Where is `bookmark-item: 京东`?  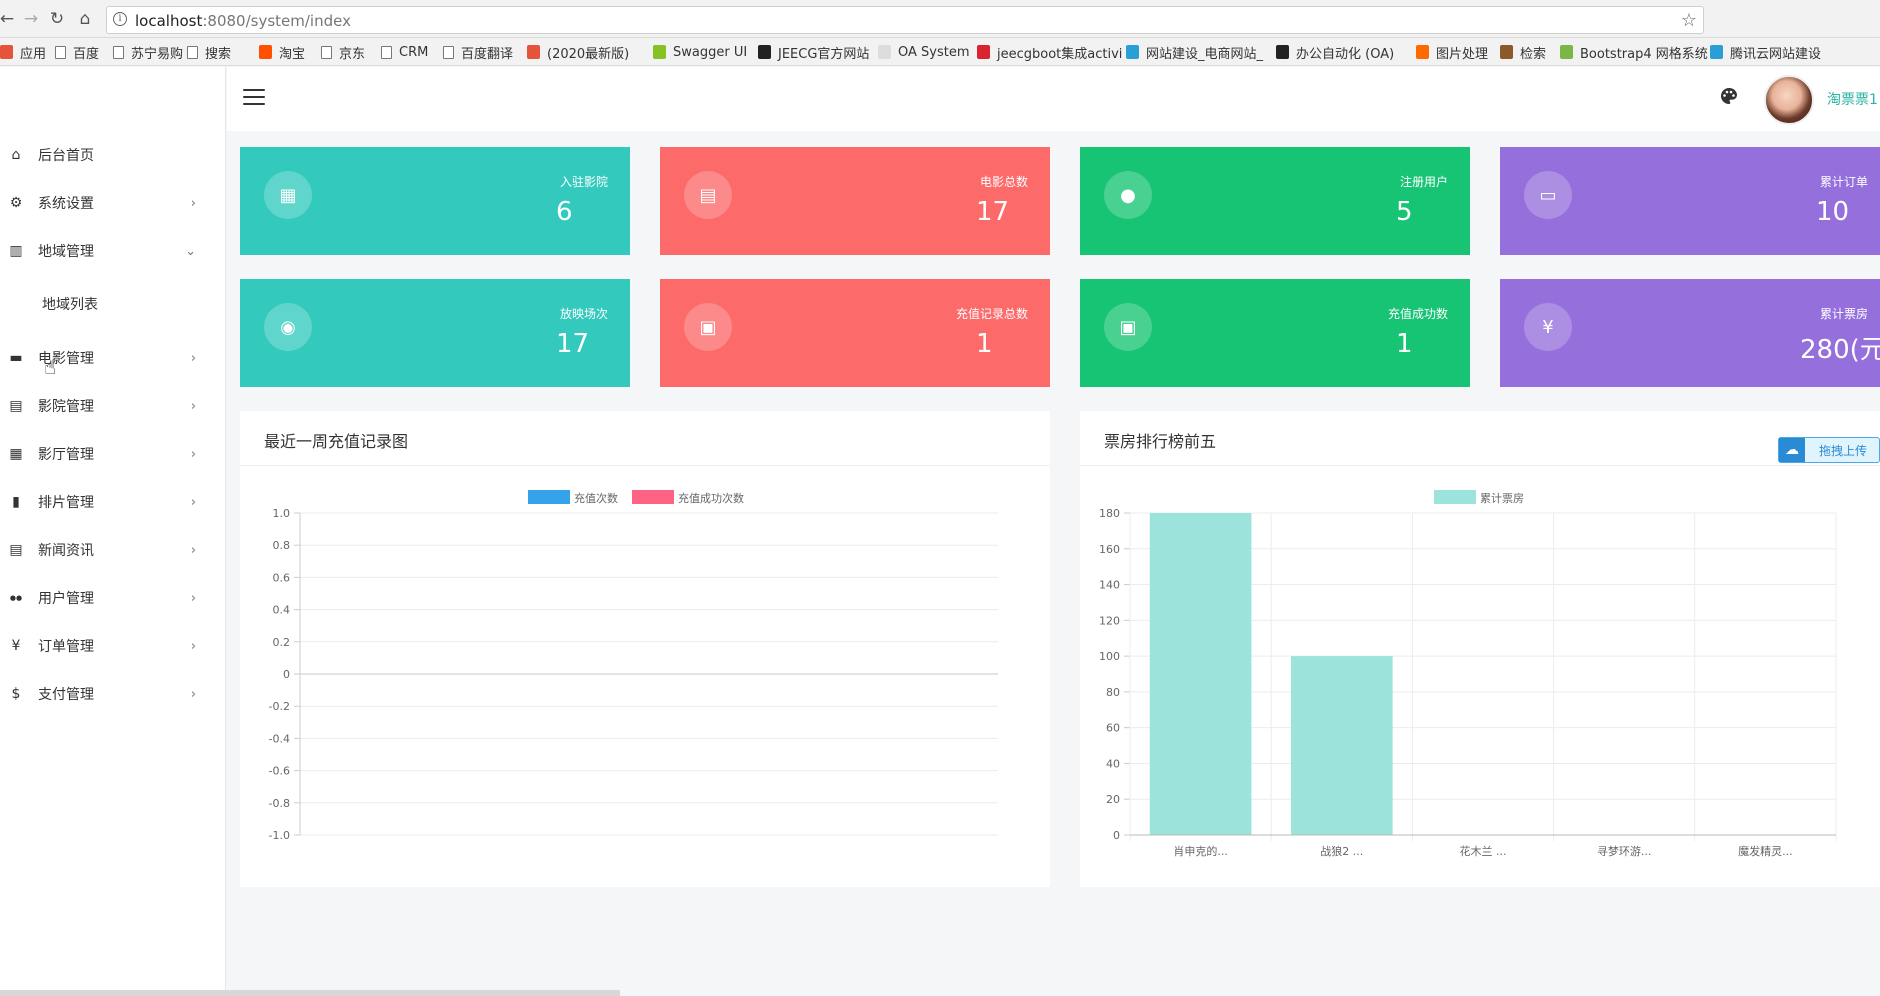
bookmark-item: 京东 is located at coordinates (343, 52).